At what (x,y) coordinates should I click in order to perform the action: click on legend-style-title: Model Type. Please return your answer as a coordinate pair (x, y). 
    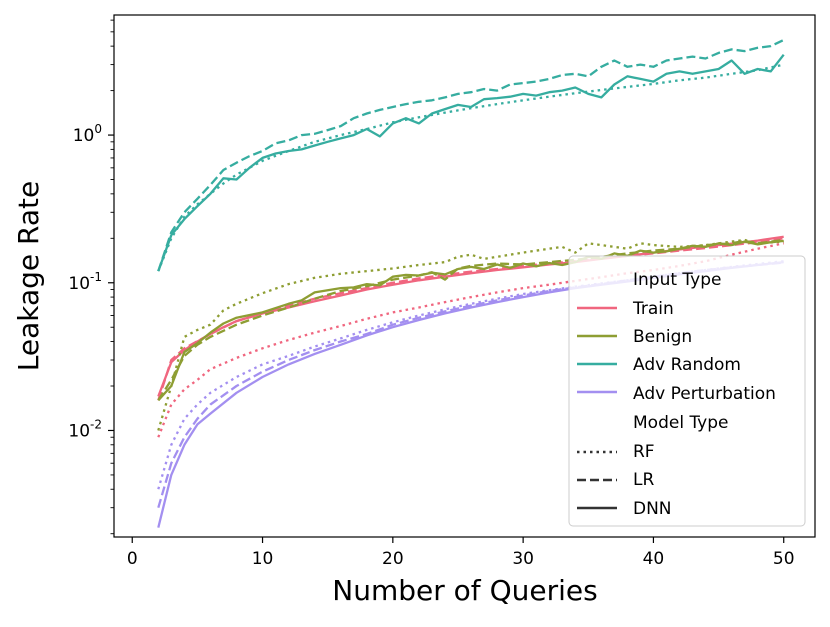
    Looking at the image, I should click on (681, 423).